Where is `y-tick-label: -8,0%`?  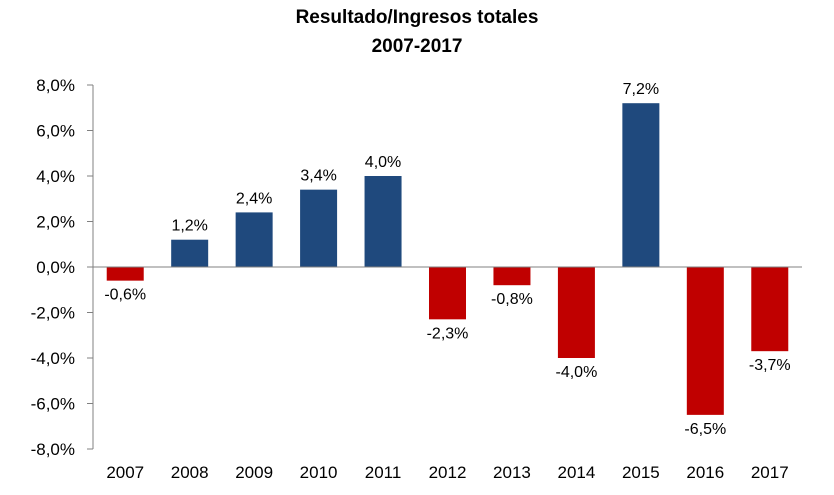
y-tick-label: -8,0% is located at coordinates (53, 449).